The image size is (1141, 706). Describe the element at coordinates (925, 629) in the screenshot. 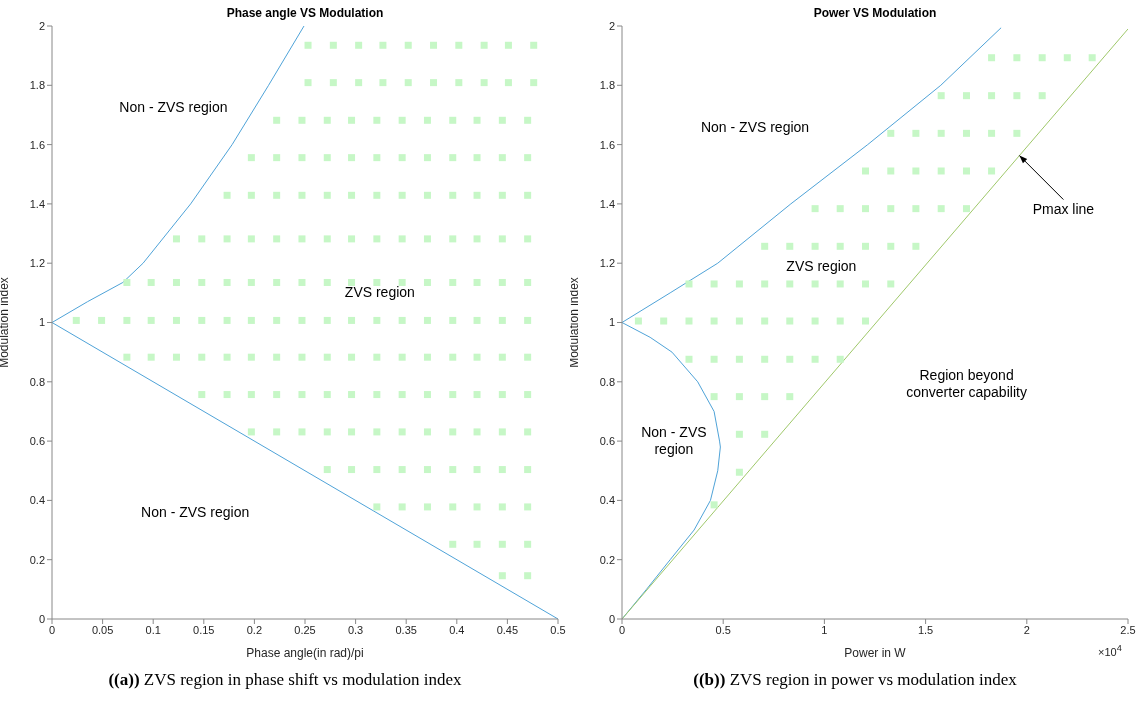

I see `x-tick-label: 1.5` at that location.